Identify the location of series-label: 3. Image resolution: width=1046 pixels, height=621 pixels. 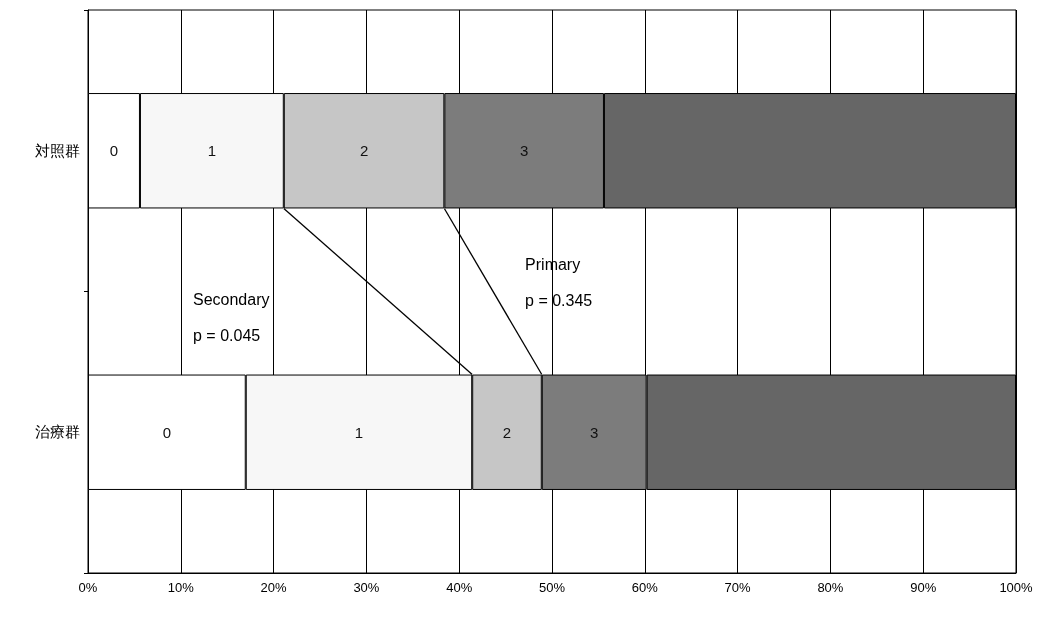
(594, 432).